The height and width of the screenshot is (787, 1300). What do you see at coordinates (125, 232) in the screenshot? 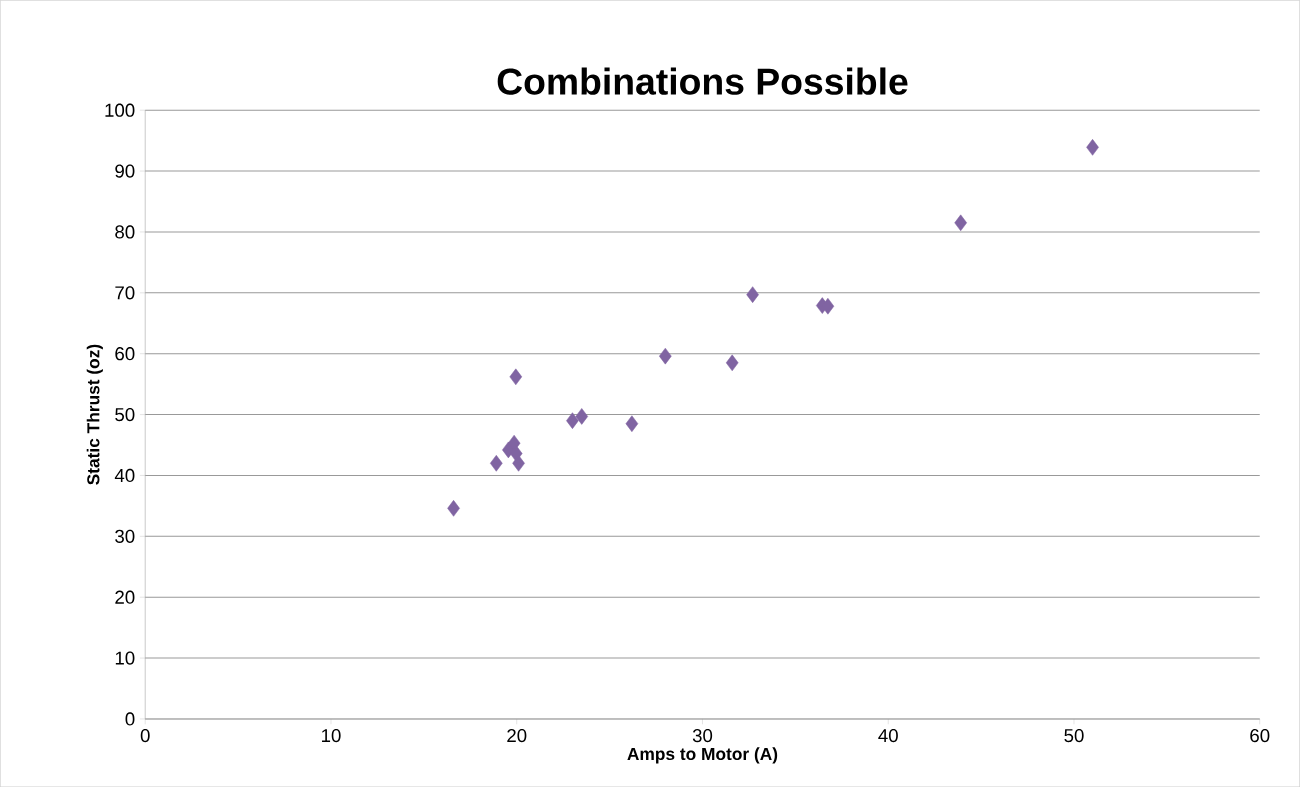
I see `y-tick-label: 80` at bounding box center [125, 232].